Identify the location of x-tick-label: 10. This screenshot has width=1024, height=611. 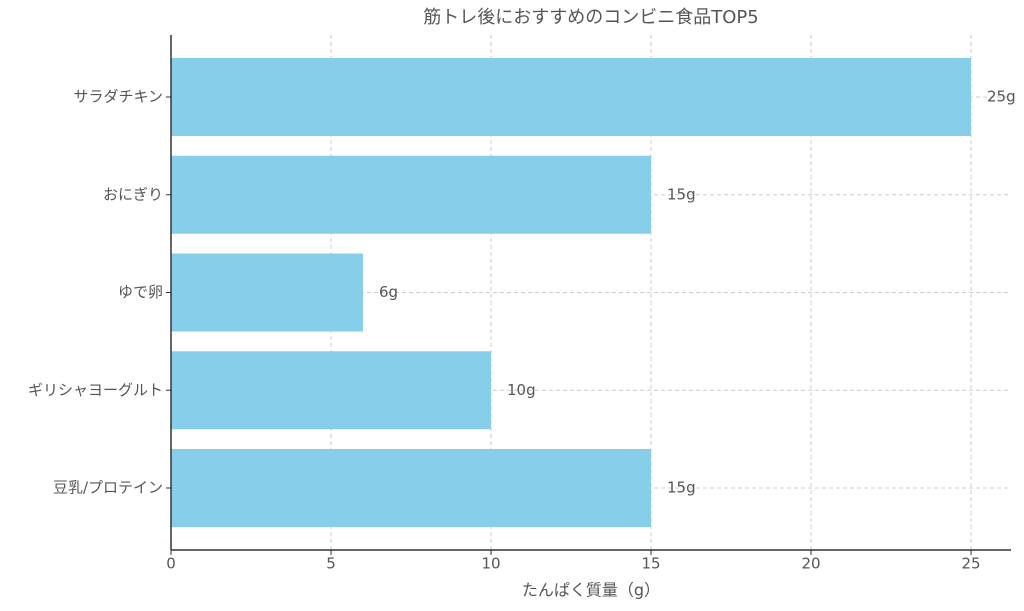
(490, 564).